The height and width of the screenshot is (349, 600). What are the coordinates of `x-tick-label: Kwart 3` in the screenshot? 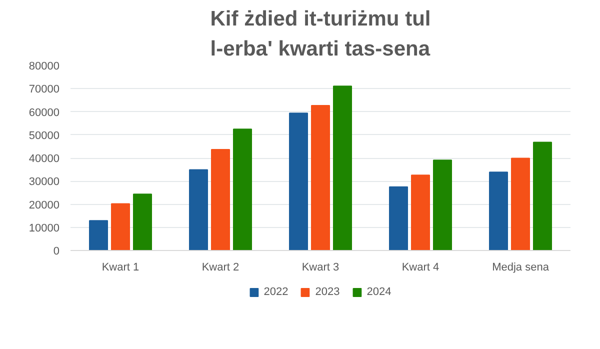 It's located at (321, 268).